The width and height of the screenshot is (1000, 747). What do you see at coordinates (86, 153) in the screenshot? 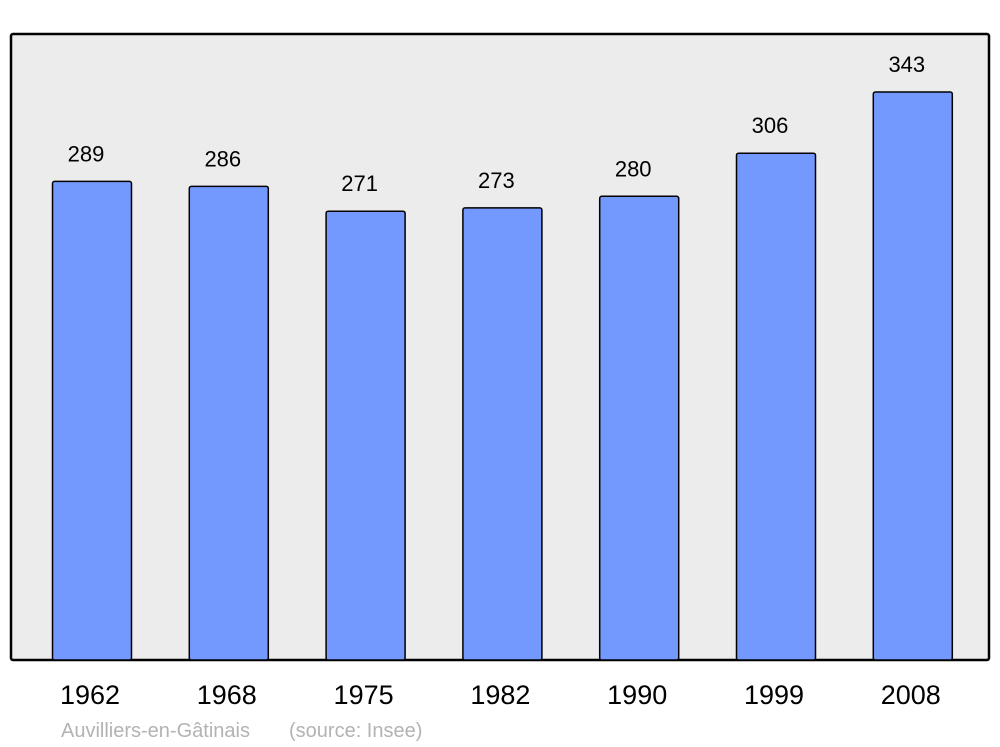
I see `data-label-1962: 289` at bounding box center [86, 153].